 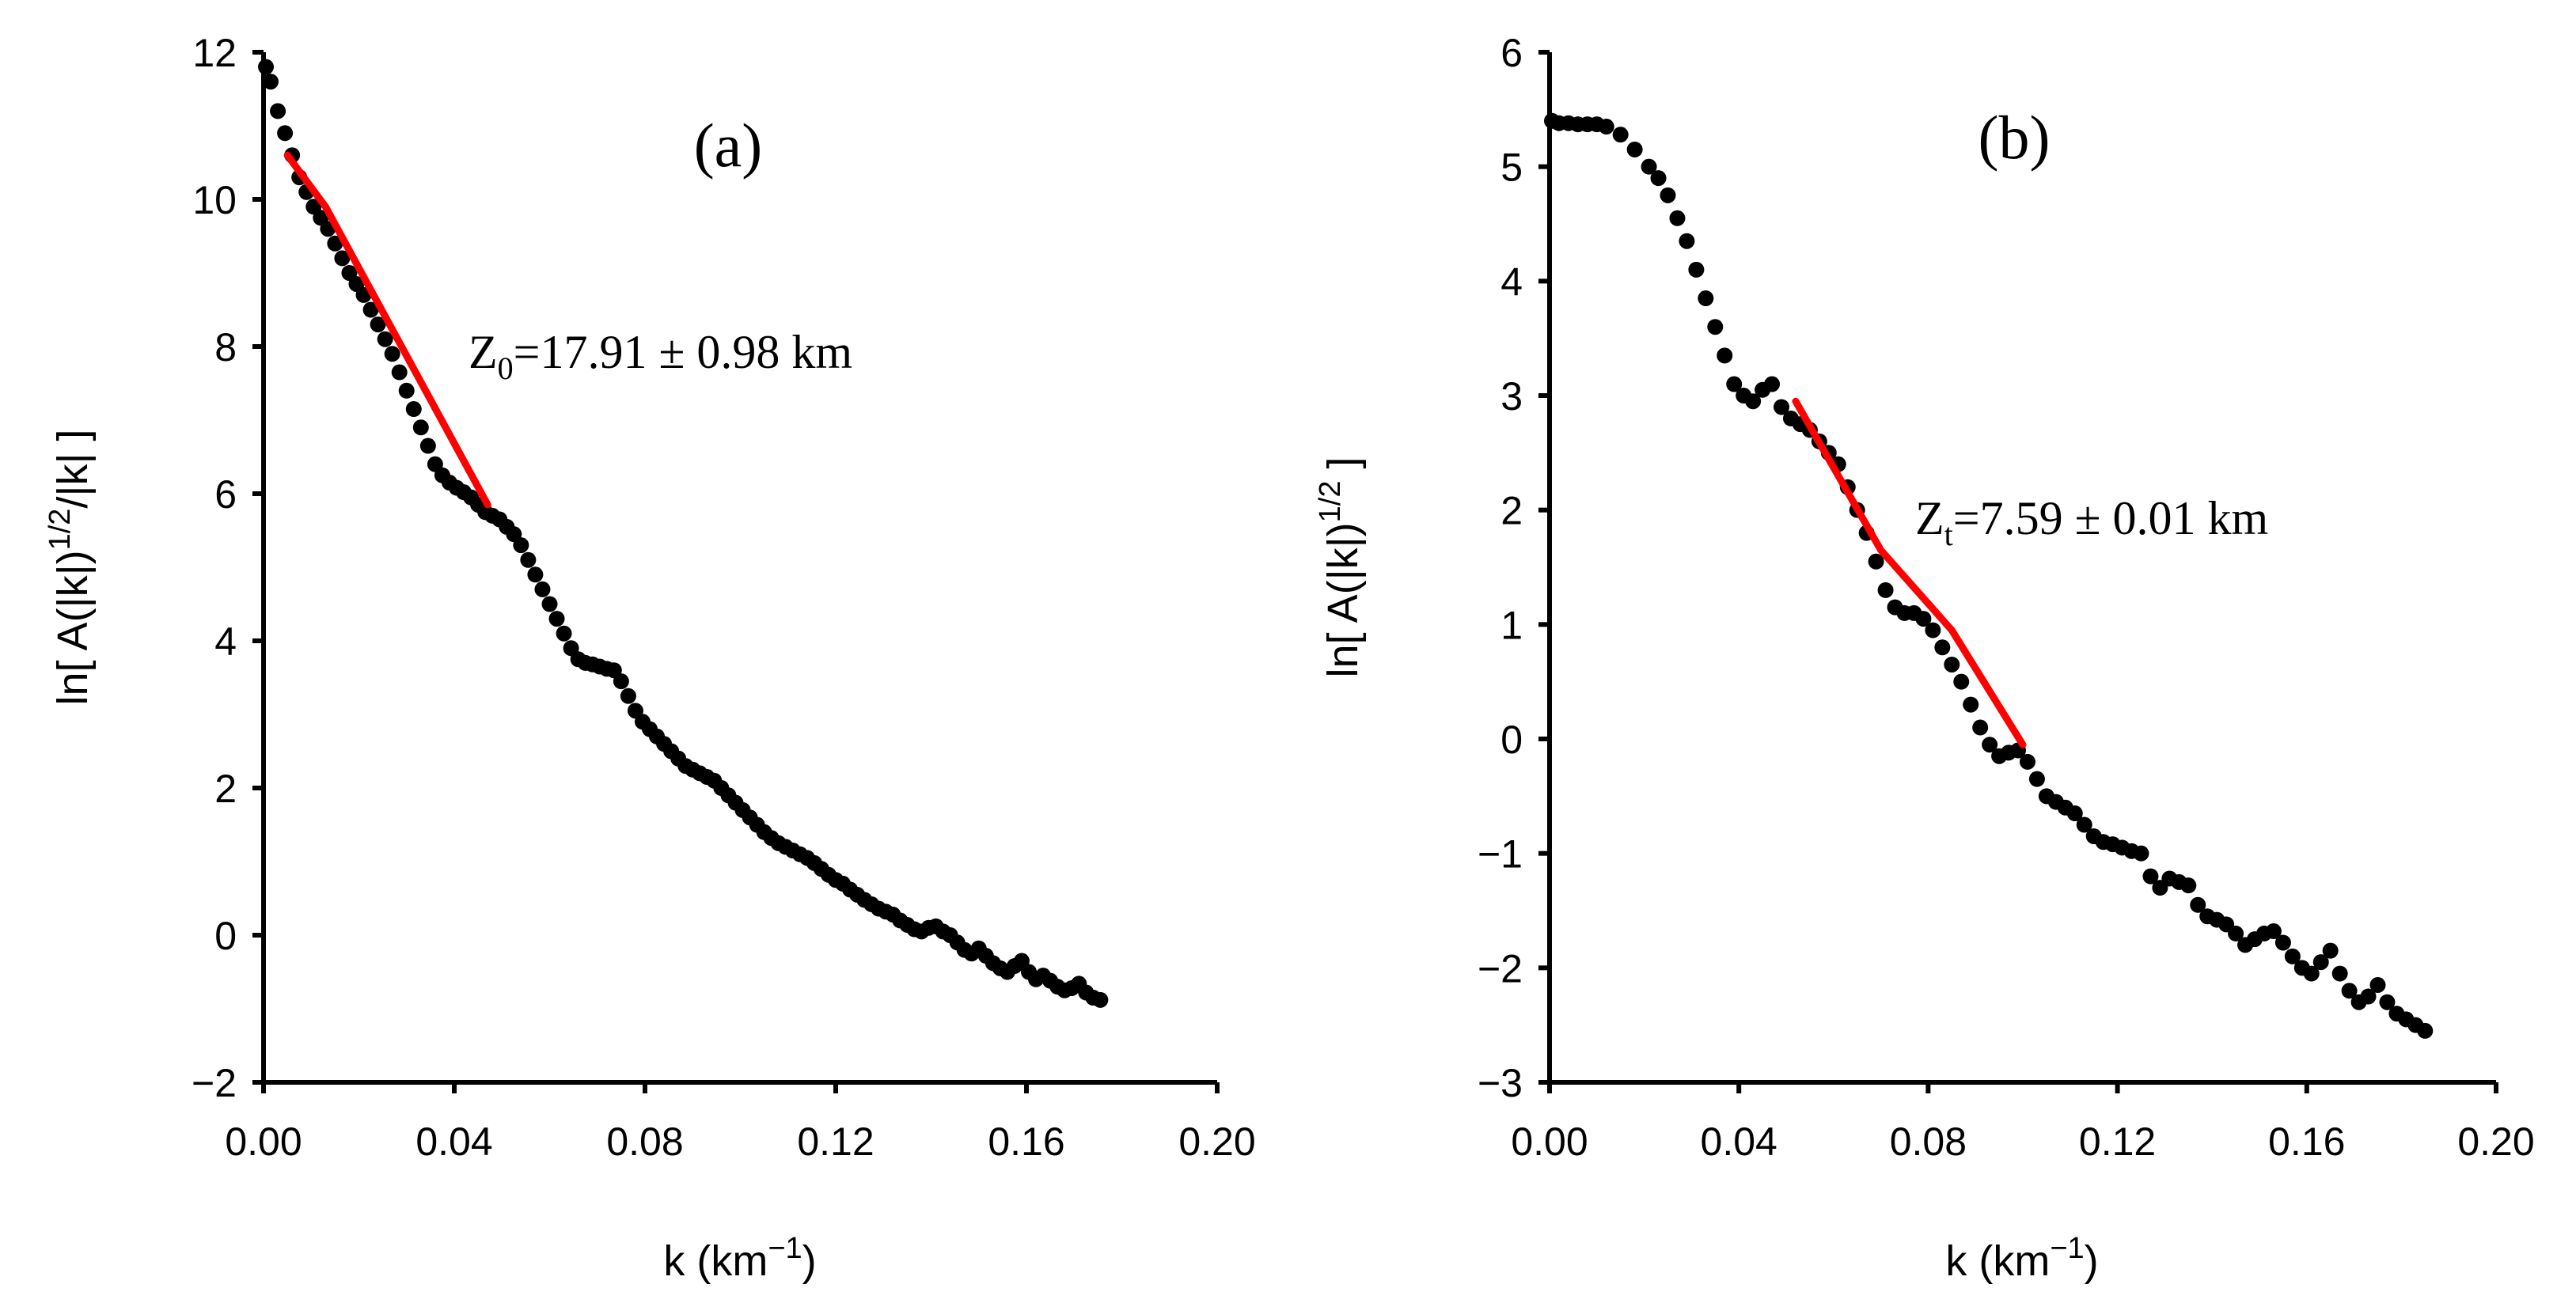 What do you see at coordinates (2092, 1261) in the screenshot?
I see `panel-b-xlabel-close: )` at bounding box center [2092, 1261].